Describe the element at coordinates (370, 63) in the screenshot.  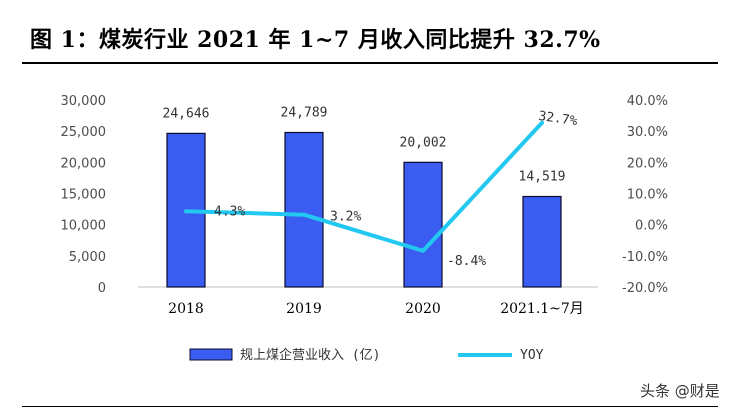
I see `title-rule` at that location.